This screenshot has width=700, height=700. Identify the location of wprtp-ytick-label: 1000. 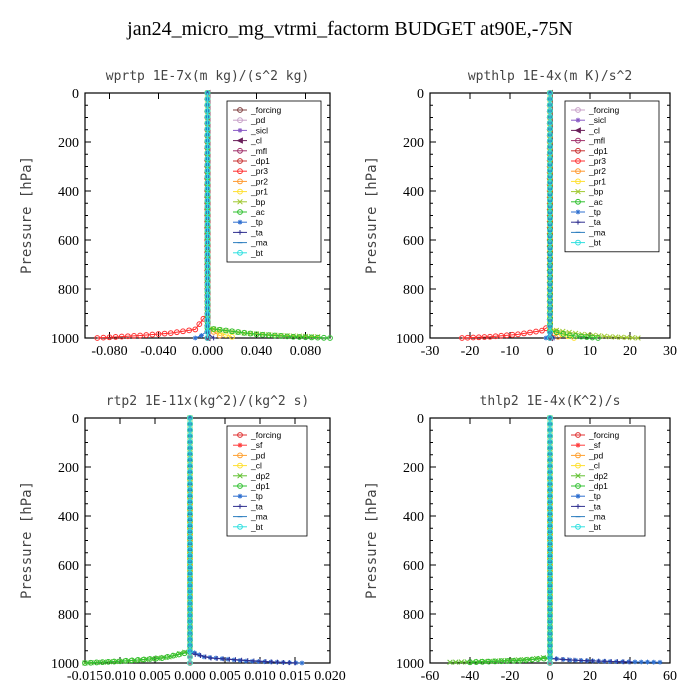
(65, 339).